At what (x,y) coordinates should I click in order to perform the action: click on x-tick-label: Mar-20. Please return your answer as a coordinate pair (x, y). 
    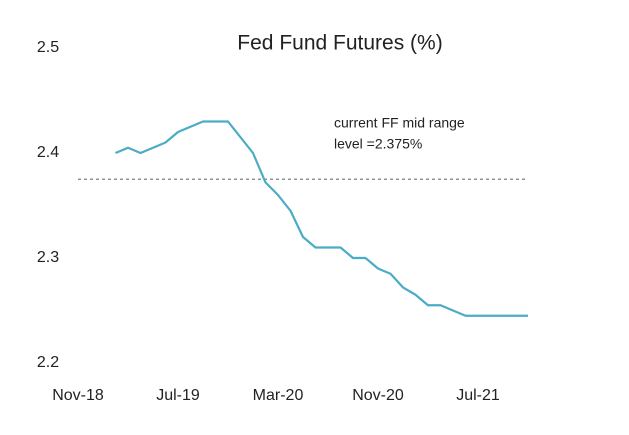
    Looking at the image, I should click on (278, 395).